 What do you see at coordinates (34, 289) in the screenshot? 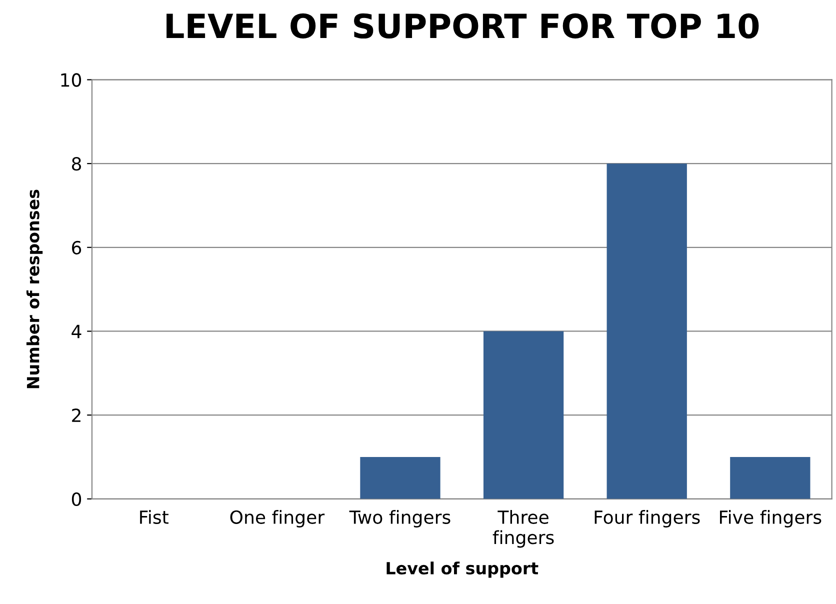
I see `y-axis-title: Number of responses` at bounding box center [34, 289].